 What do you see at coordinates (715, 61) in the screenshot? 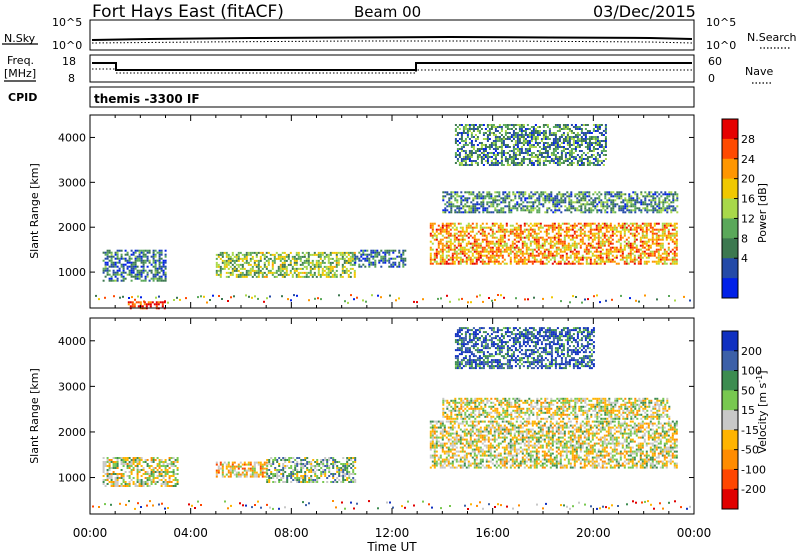
I see `nave-tick-top: 60` at bounding box center [715, 61].